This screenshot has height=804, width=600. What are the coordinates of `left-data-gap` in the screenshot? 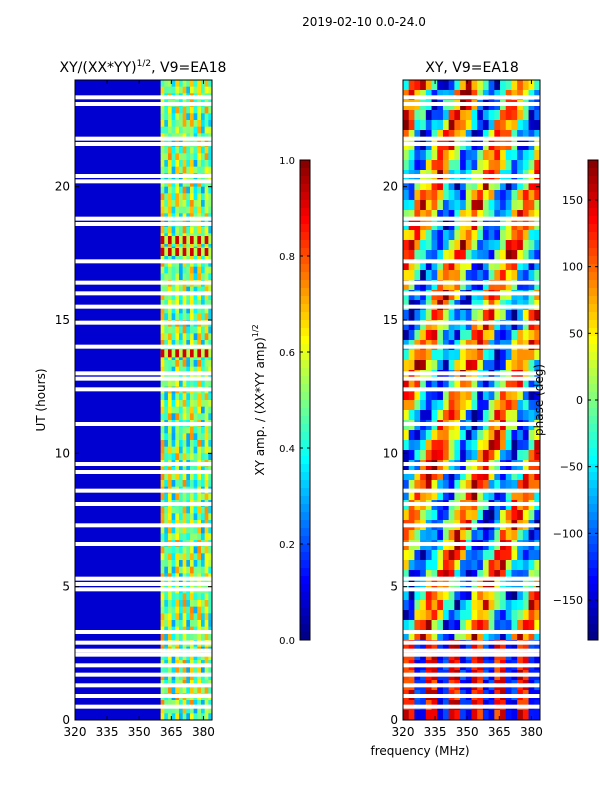 It's located at (143, 504).